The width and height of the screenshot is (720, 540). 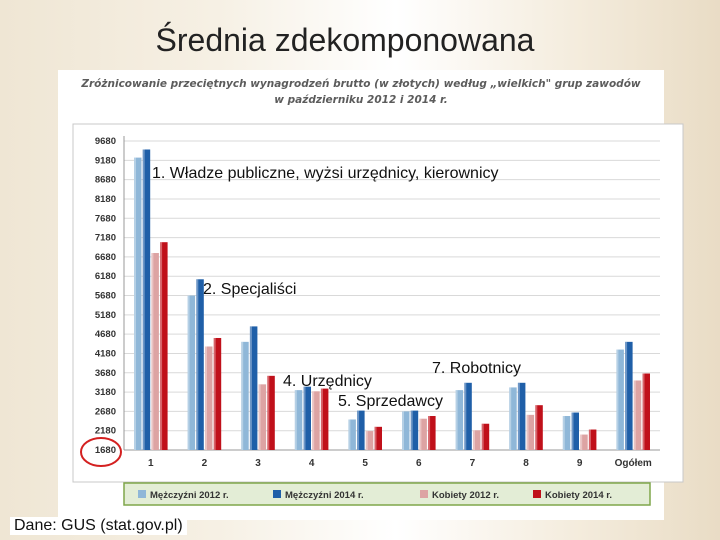 What do you see at coordinates (390, 401) in the screenshot?
I see `annotation-label: 5. Sprzedawcy` at bounding box center [390, 401].